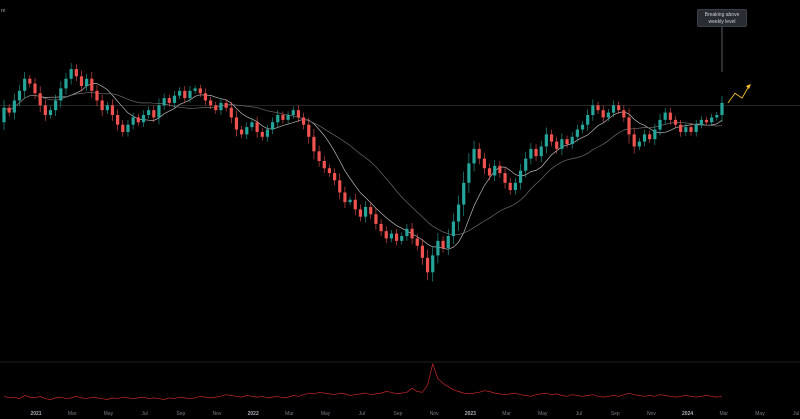  I want to click on indicator-pane, so click(363, 381).